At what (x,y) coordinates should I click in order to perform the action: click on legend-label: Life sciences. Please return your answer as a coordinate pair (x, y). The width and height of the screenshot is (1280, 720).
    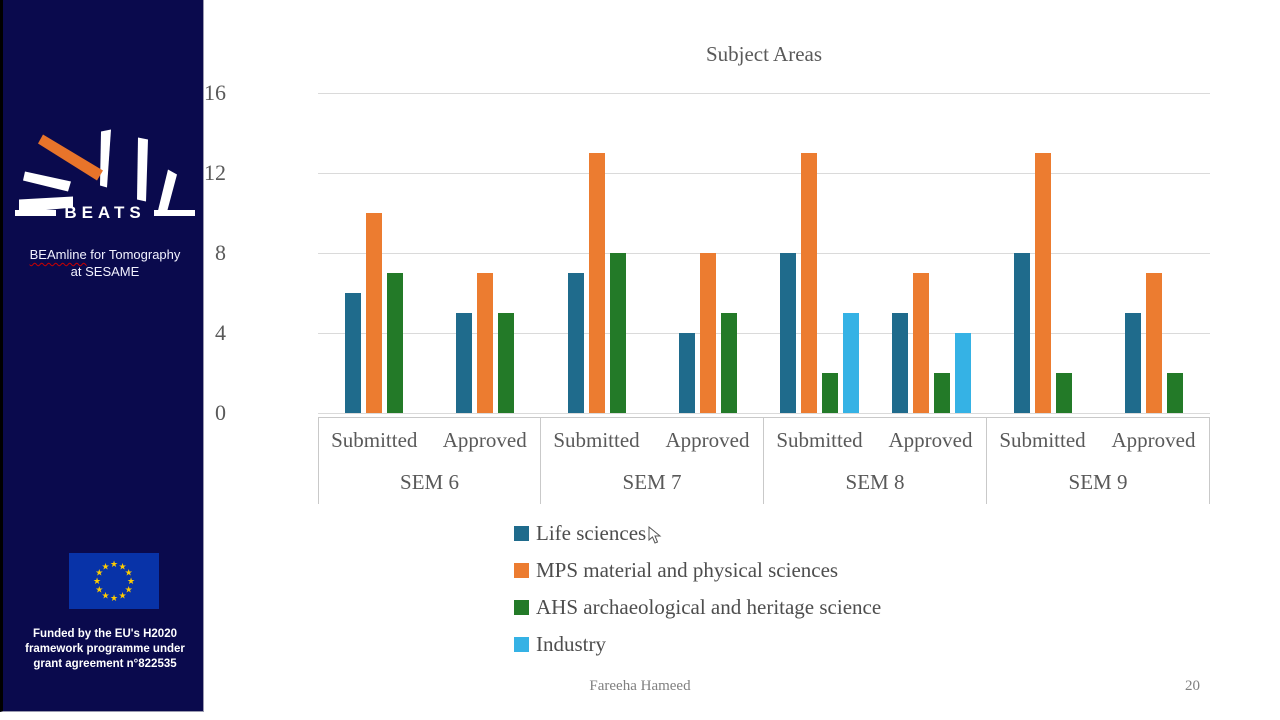
    Looking at the image, I should click on (591, 533).